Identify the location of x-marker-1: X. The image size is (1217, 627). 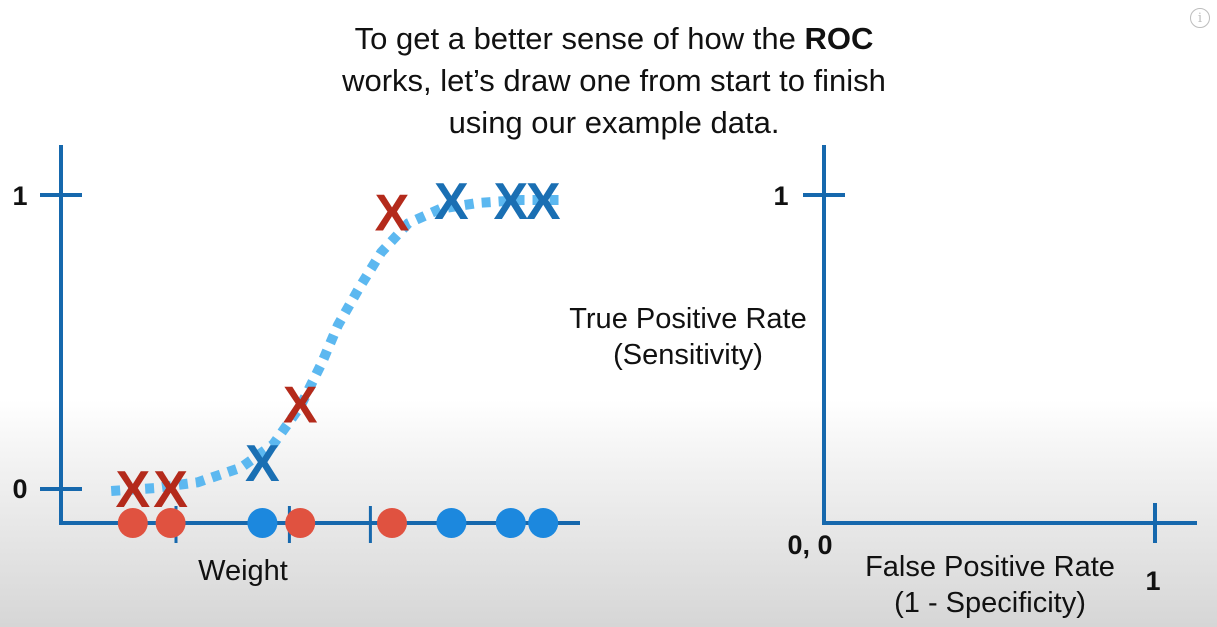
(132, 490).